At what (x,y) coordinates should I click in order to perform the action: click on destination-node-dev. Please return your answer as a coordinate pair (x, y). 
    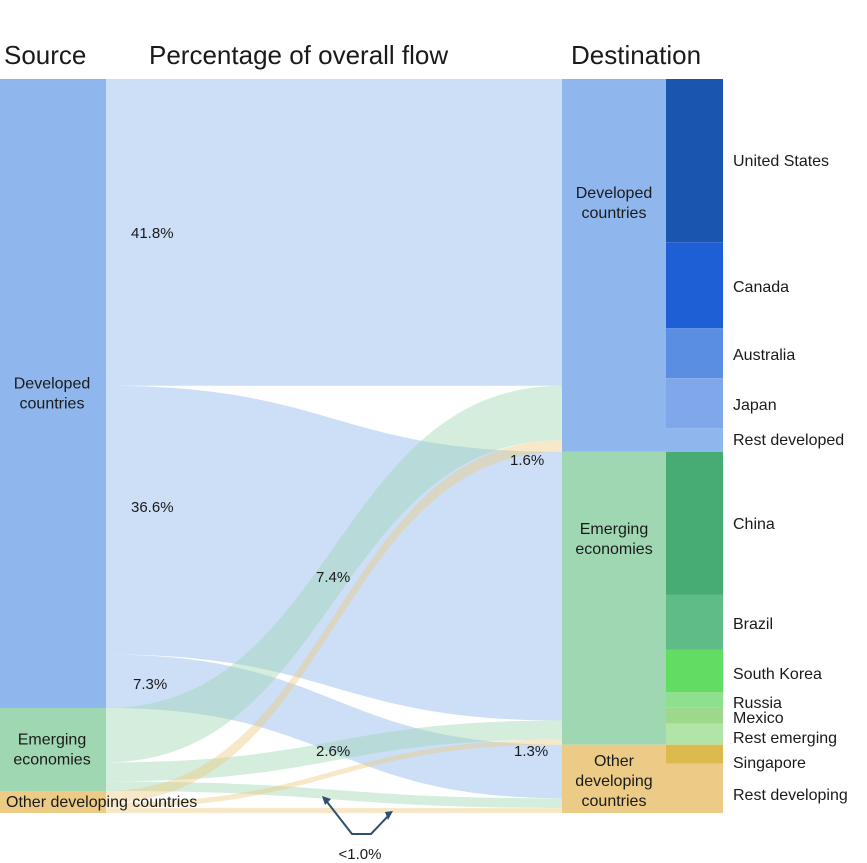
    Looking at the image, I should click on (614, 265).